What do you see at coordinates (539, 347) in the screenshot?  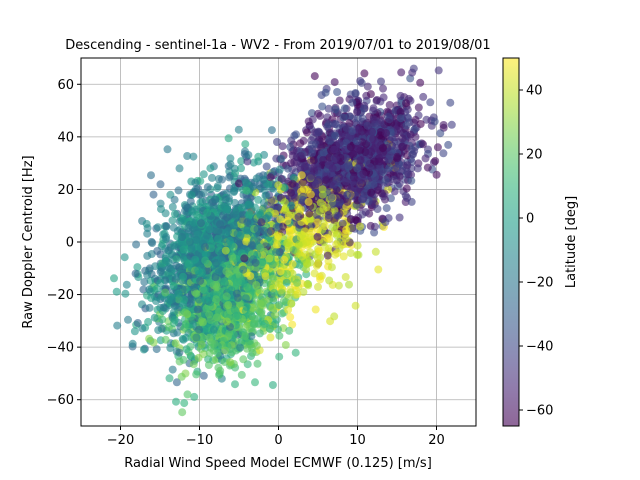 I see `colorbar-tick-label: −40` at bounding box center [539, 347].